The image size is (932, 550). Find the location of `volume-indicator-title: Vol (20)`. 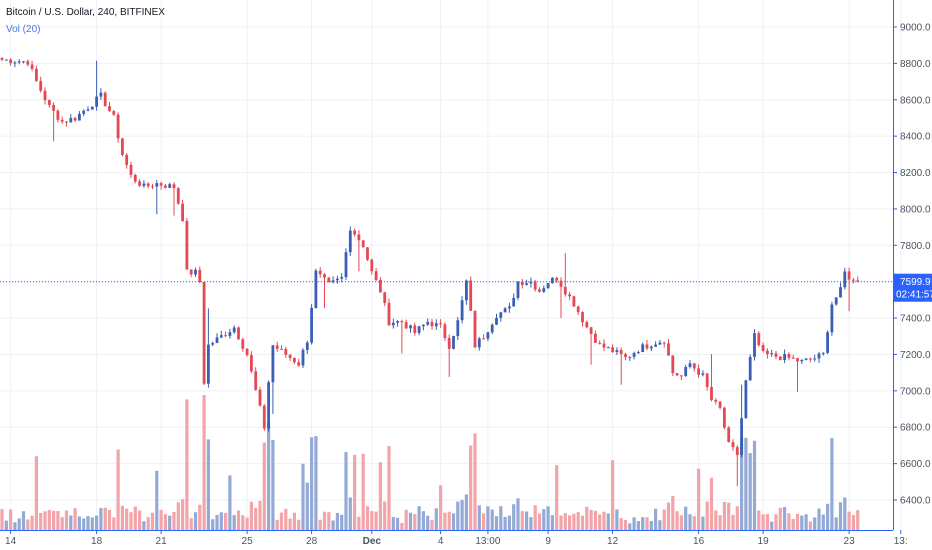

volume-indicator-title: Vol (20) is located at coordinates (23, 29).